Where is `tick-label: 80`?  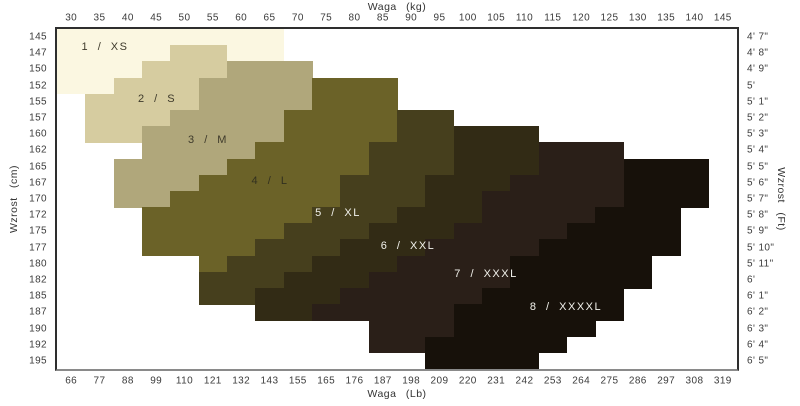 tick-label: 80 is located at coordinates (354, 18).